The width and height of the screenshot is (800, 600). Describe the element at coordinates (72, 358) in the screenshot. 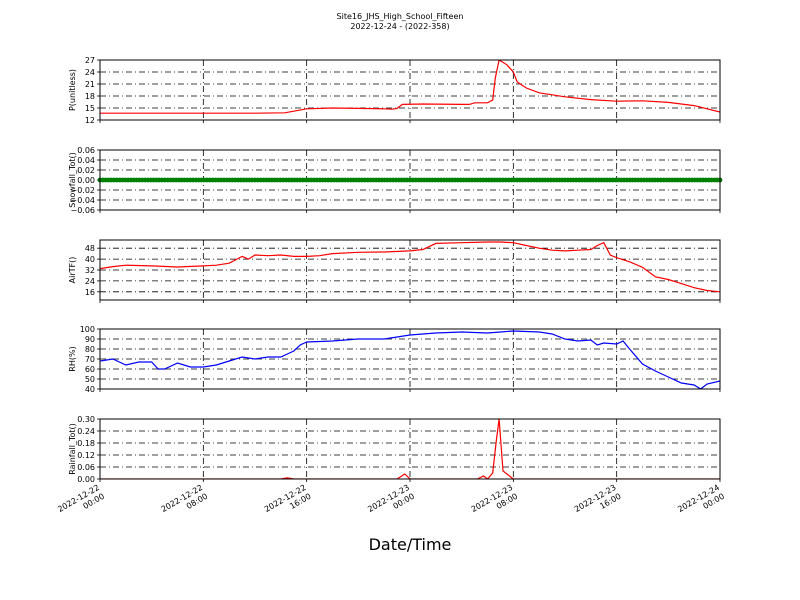

I see `y-axis-label: RH(%)` at that location.